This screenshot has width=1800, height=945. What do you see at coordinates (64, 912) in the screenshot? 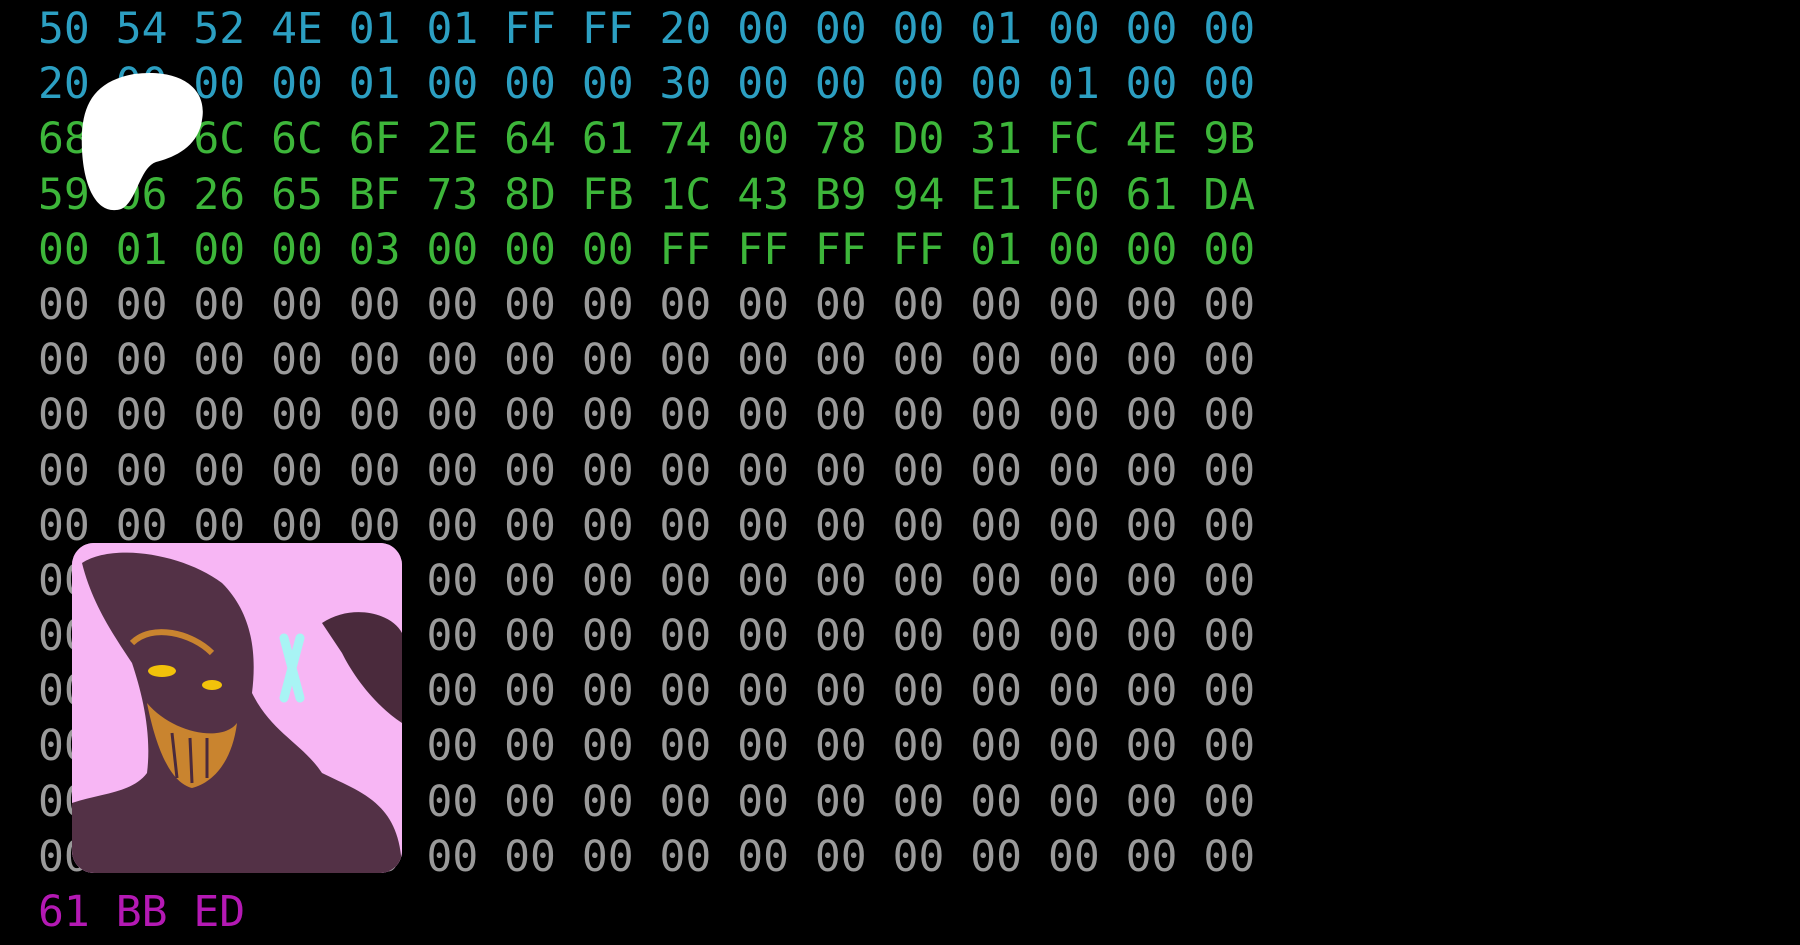
I see `hex-byte: 61` at bounding box center [64, 912].